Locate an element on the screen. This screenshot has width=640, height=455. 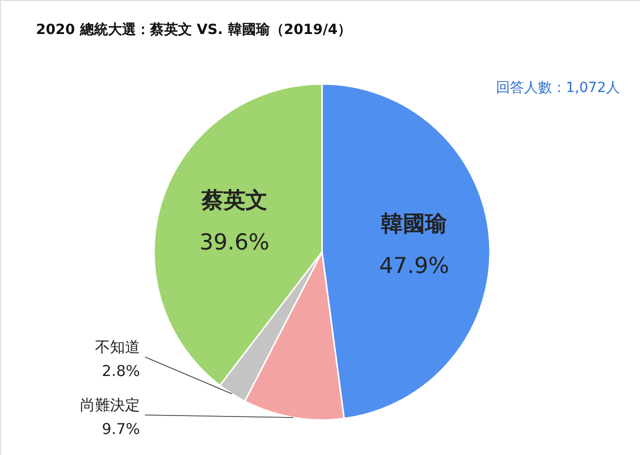
chart-title: 2020 總統大選：蔡英文 VS. 韓國瑜（2019/4） is located at coordinates (194, 29).